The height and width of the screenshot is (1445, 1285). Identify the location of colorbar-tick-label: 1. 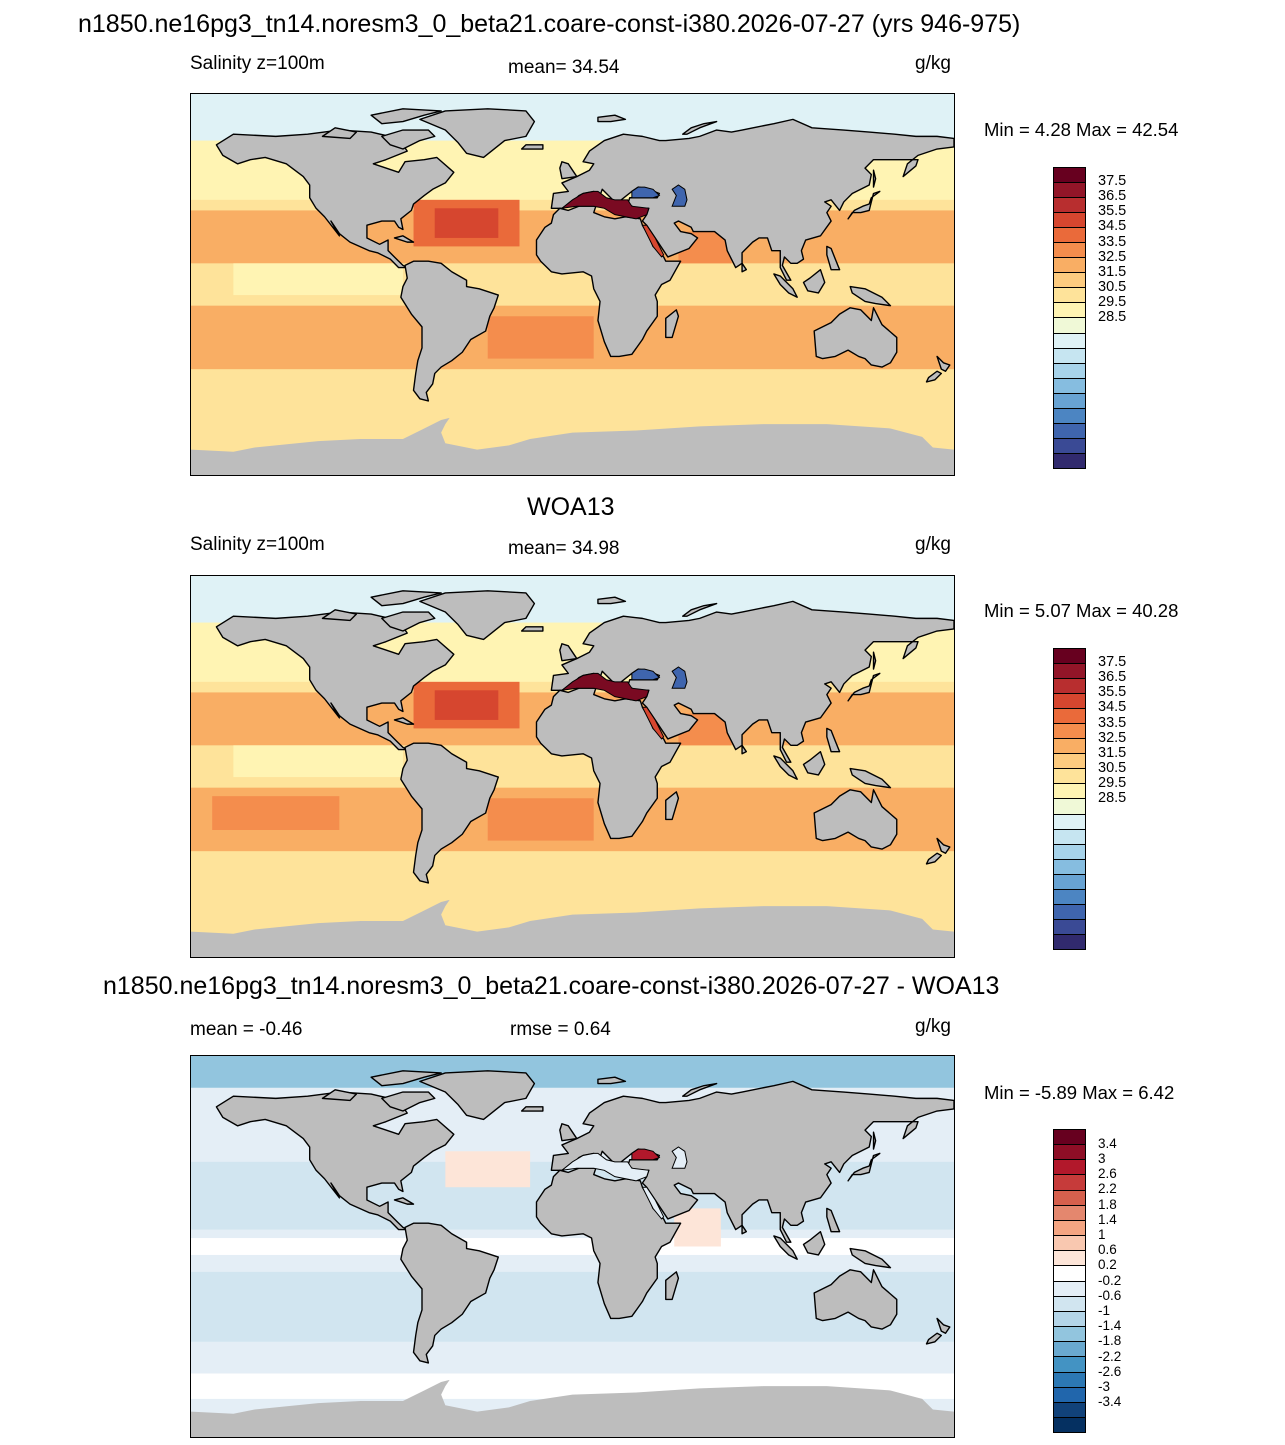
(1102, 1235).